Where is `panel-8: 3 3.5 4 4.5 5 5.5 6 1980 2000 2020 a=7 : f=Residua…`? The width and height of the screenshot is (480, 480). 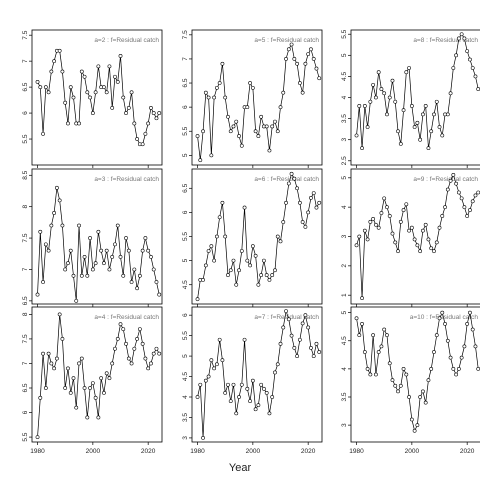
panel-8: 3 3.5 4 4.5 5 5.5 6 1980 2000 2020 a=7 : f=Residua… is located at coordinates (252, 380).